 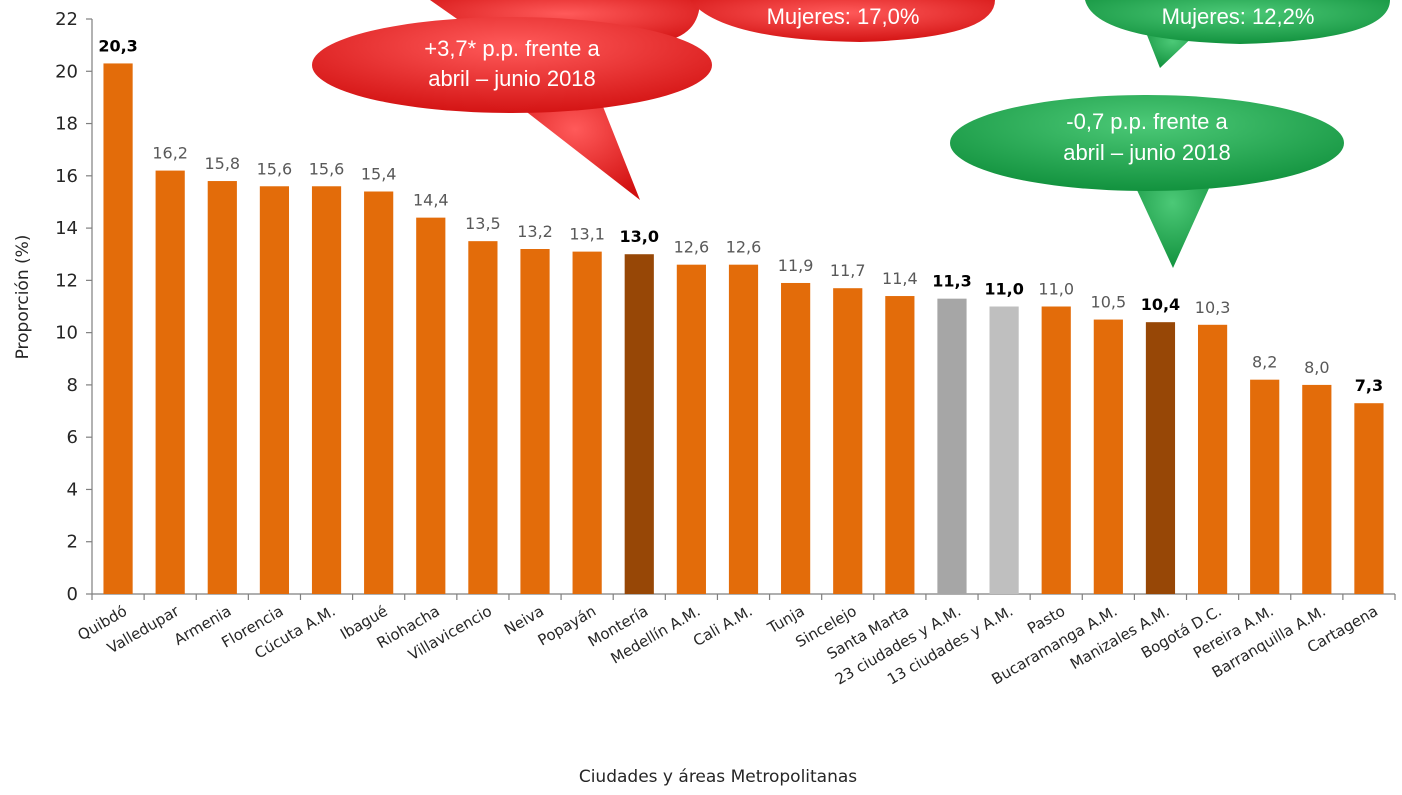 I want to click on callout-red-main-shape, so click(x=575, y=149).